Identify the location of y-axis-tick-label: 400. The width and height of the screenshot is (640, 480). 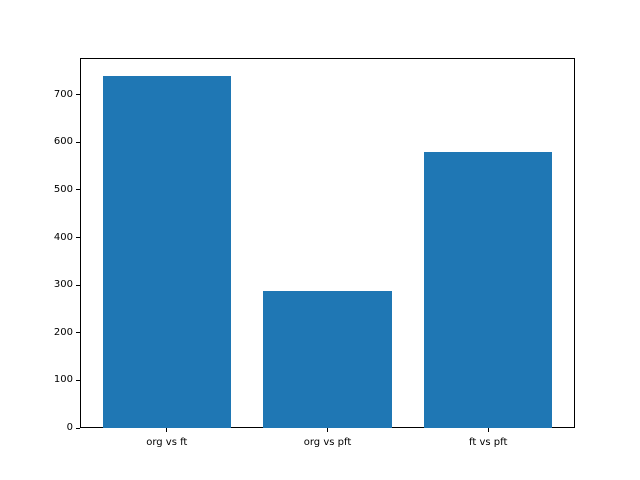
(63, 237).